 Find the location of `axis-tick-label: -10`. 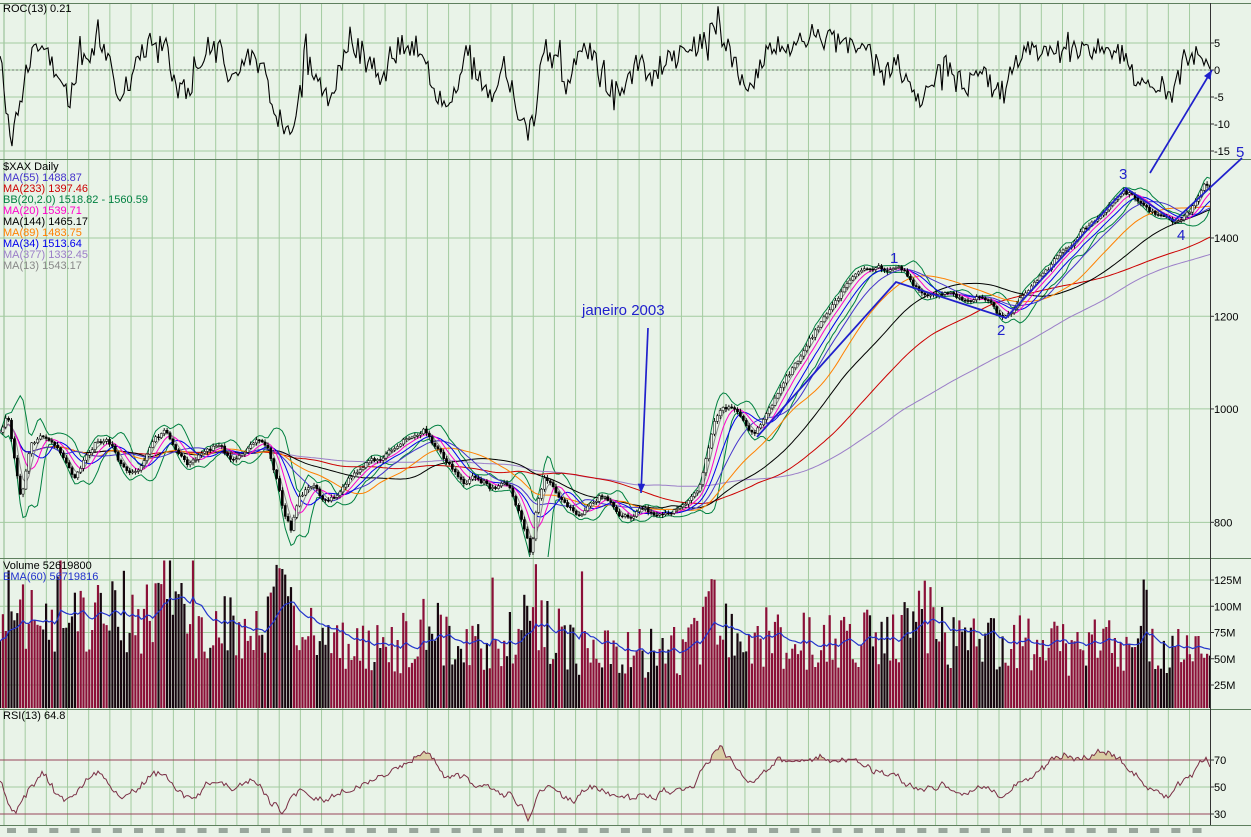

axis-tick-label: -10 is located at coordinates (1222, 125).